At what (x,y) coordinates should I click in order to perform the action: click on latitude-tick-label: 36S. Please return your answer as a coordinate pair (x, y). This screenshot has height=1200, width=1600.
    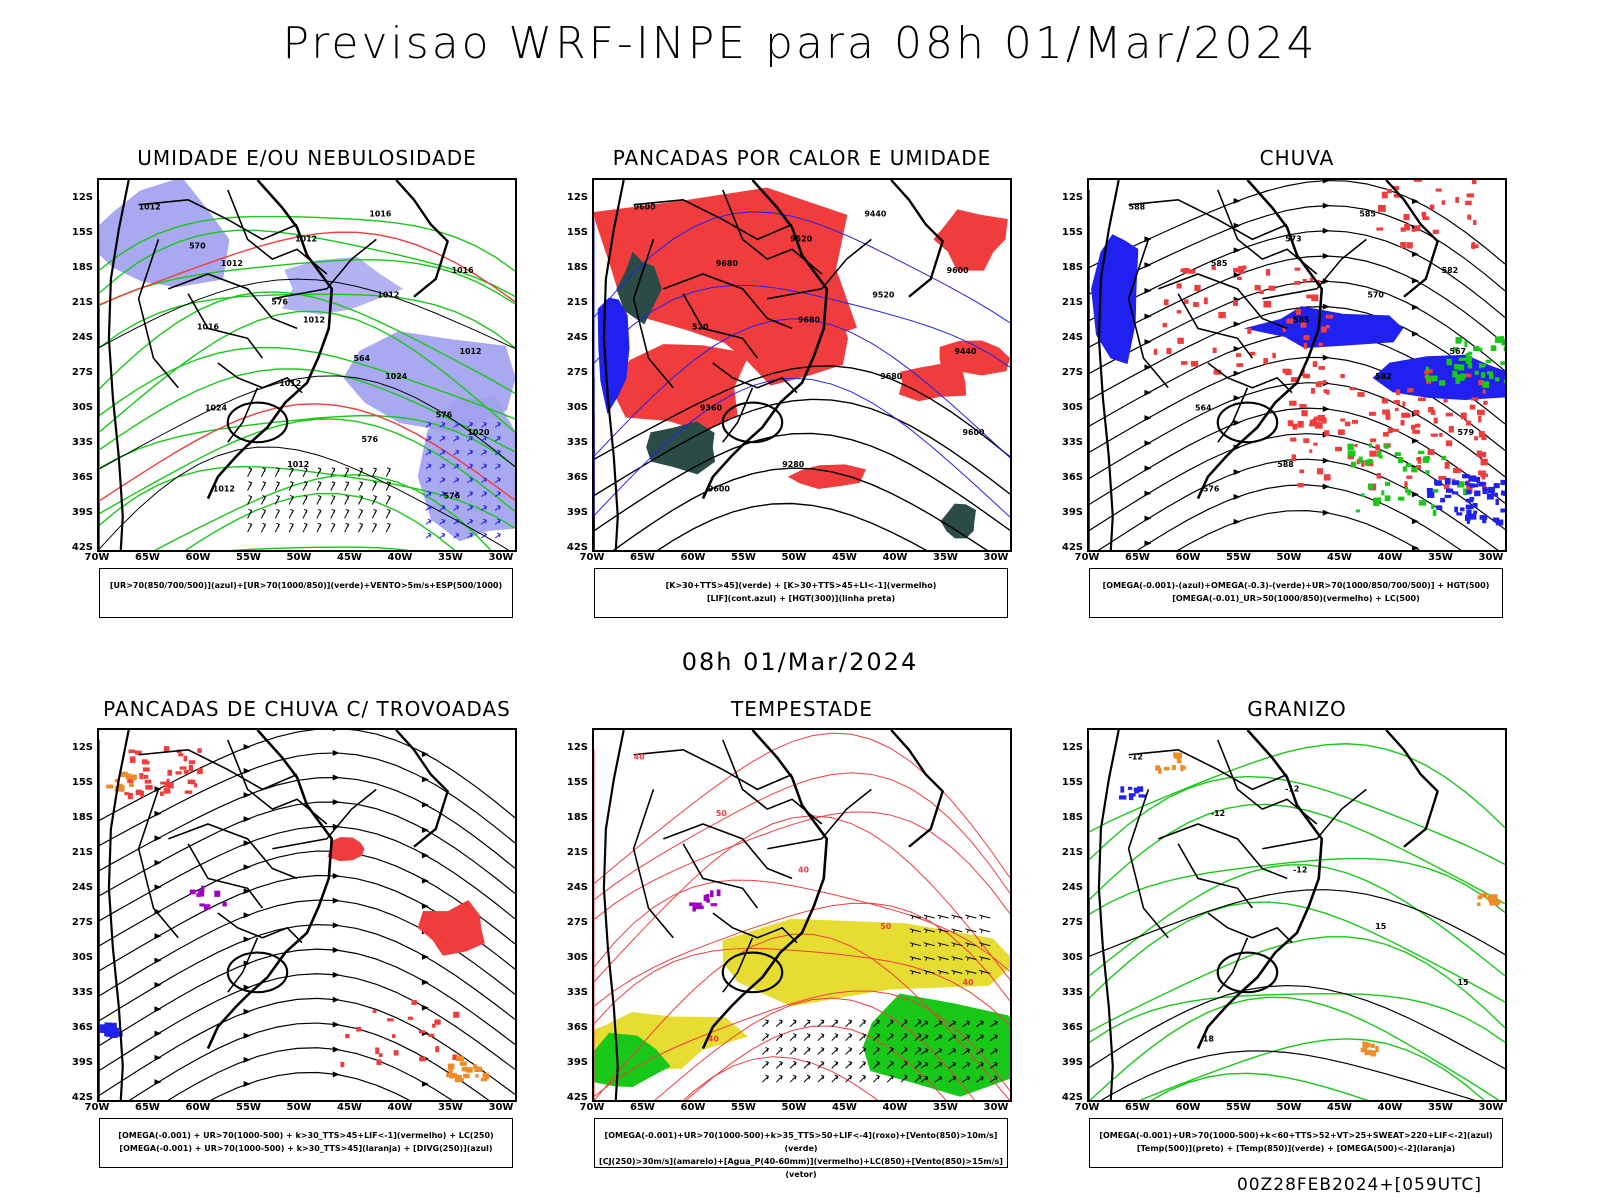
    Looking at the image, I should click on (82, 477).